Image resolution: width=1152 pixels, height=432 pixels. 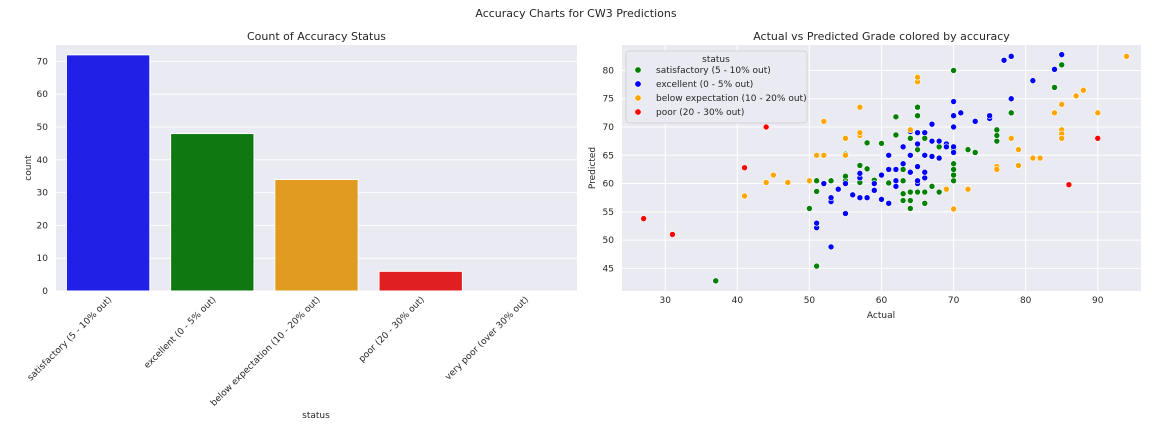 I want to click on scatter-x-tick-label: 70, so click(x=954, y=301).